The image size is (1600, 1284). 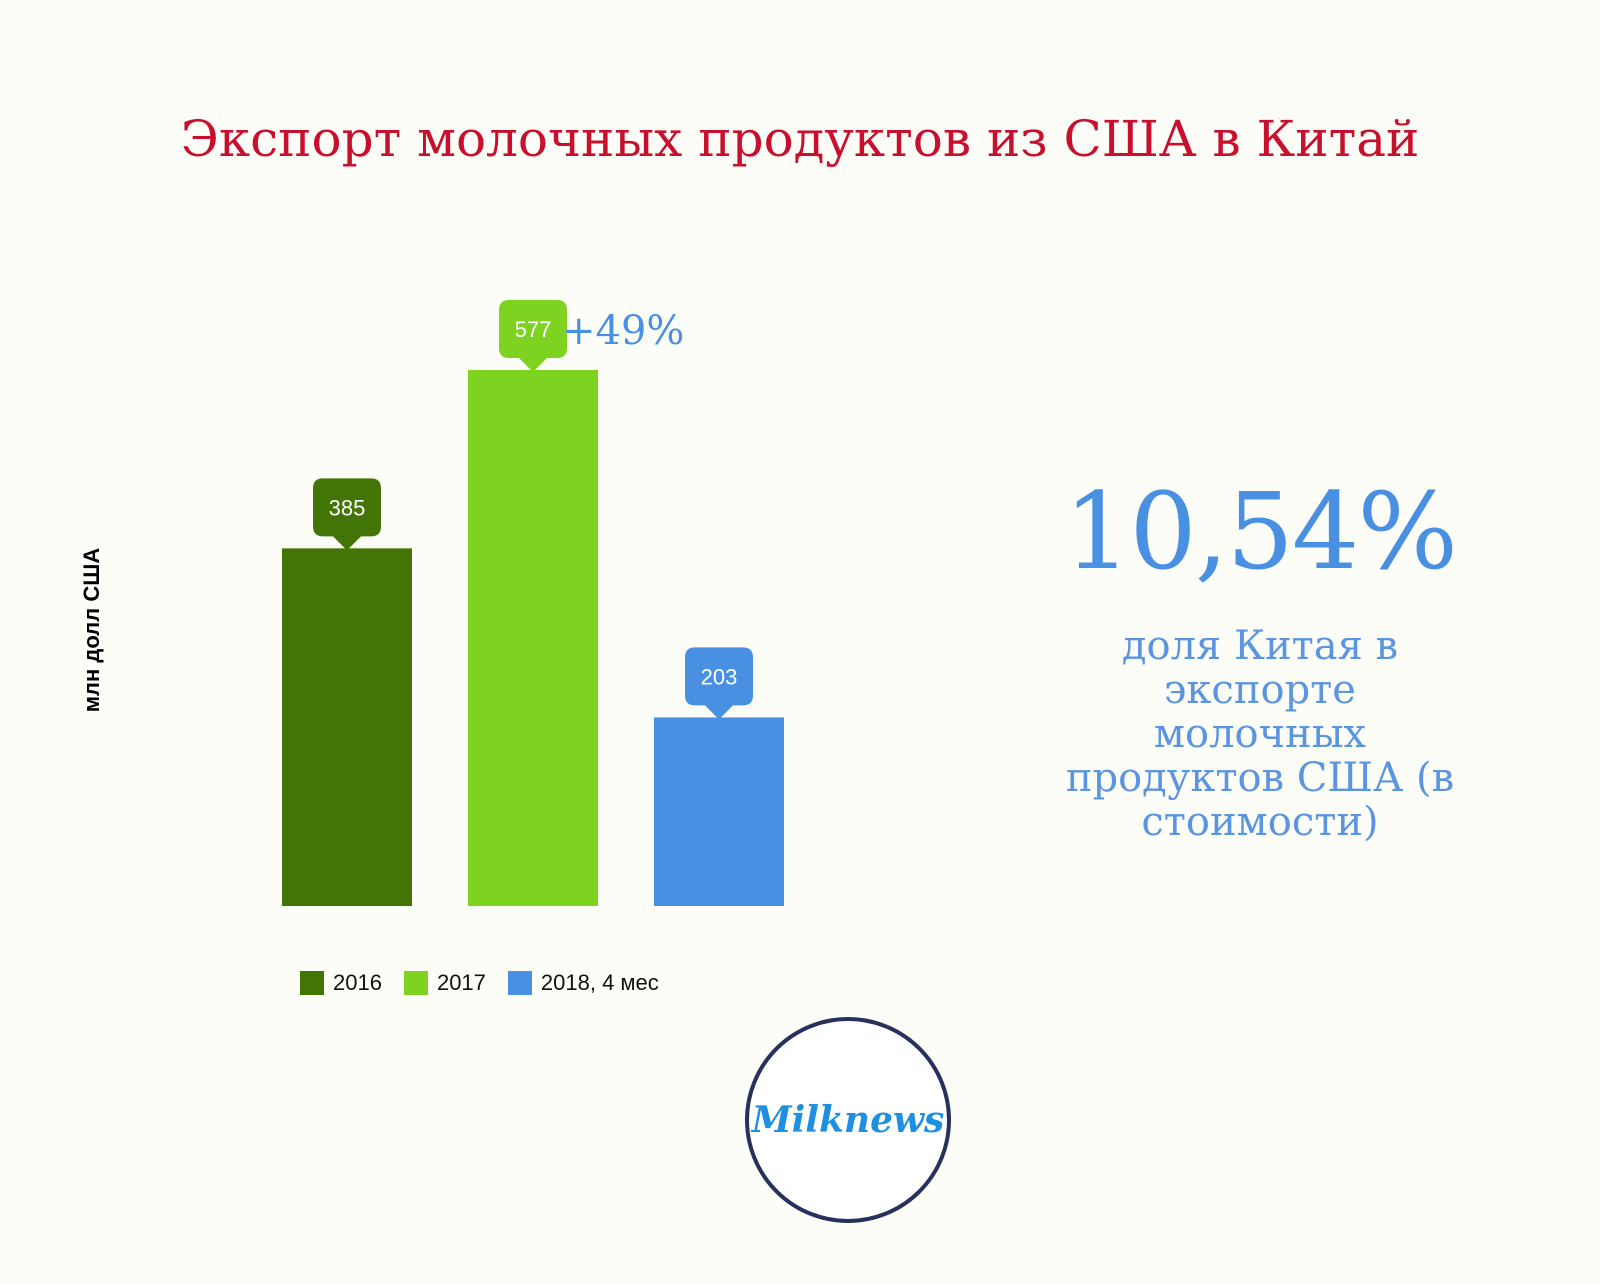 I want to click on share-value: 10,54%, so click(x=1260, y=531).